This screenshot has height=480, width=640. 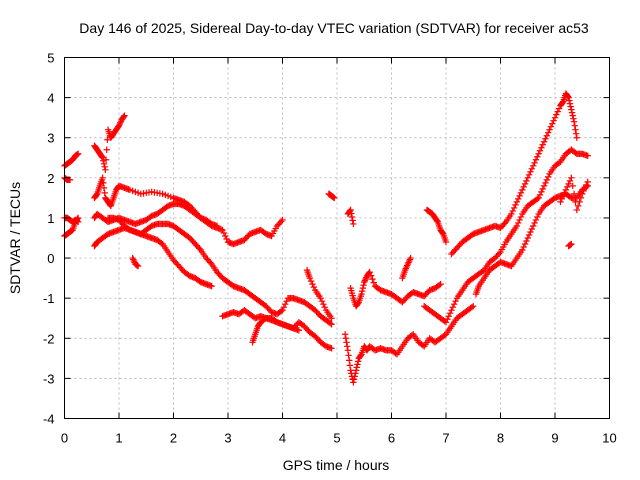 I want to click on x-tick-label: 6, so click(x=391, y=438).